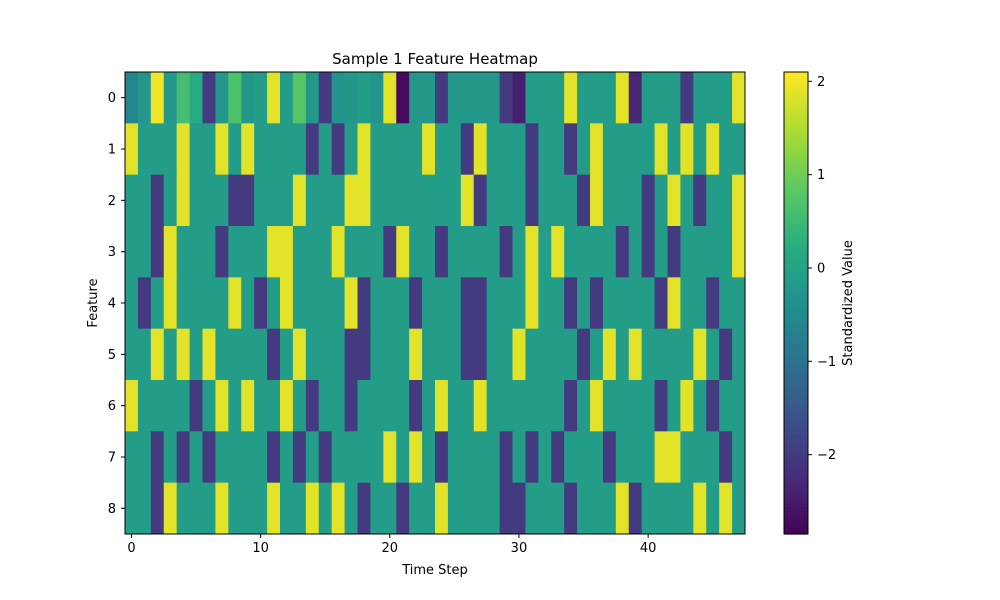 The width and height of the screenshot is (1000, 600). Describe the element at coordinates (390, 548) in the screenshot. I see `x-tick-label: 20` at that location.